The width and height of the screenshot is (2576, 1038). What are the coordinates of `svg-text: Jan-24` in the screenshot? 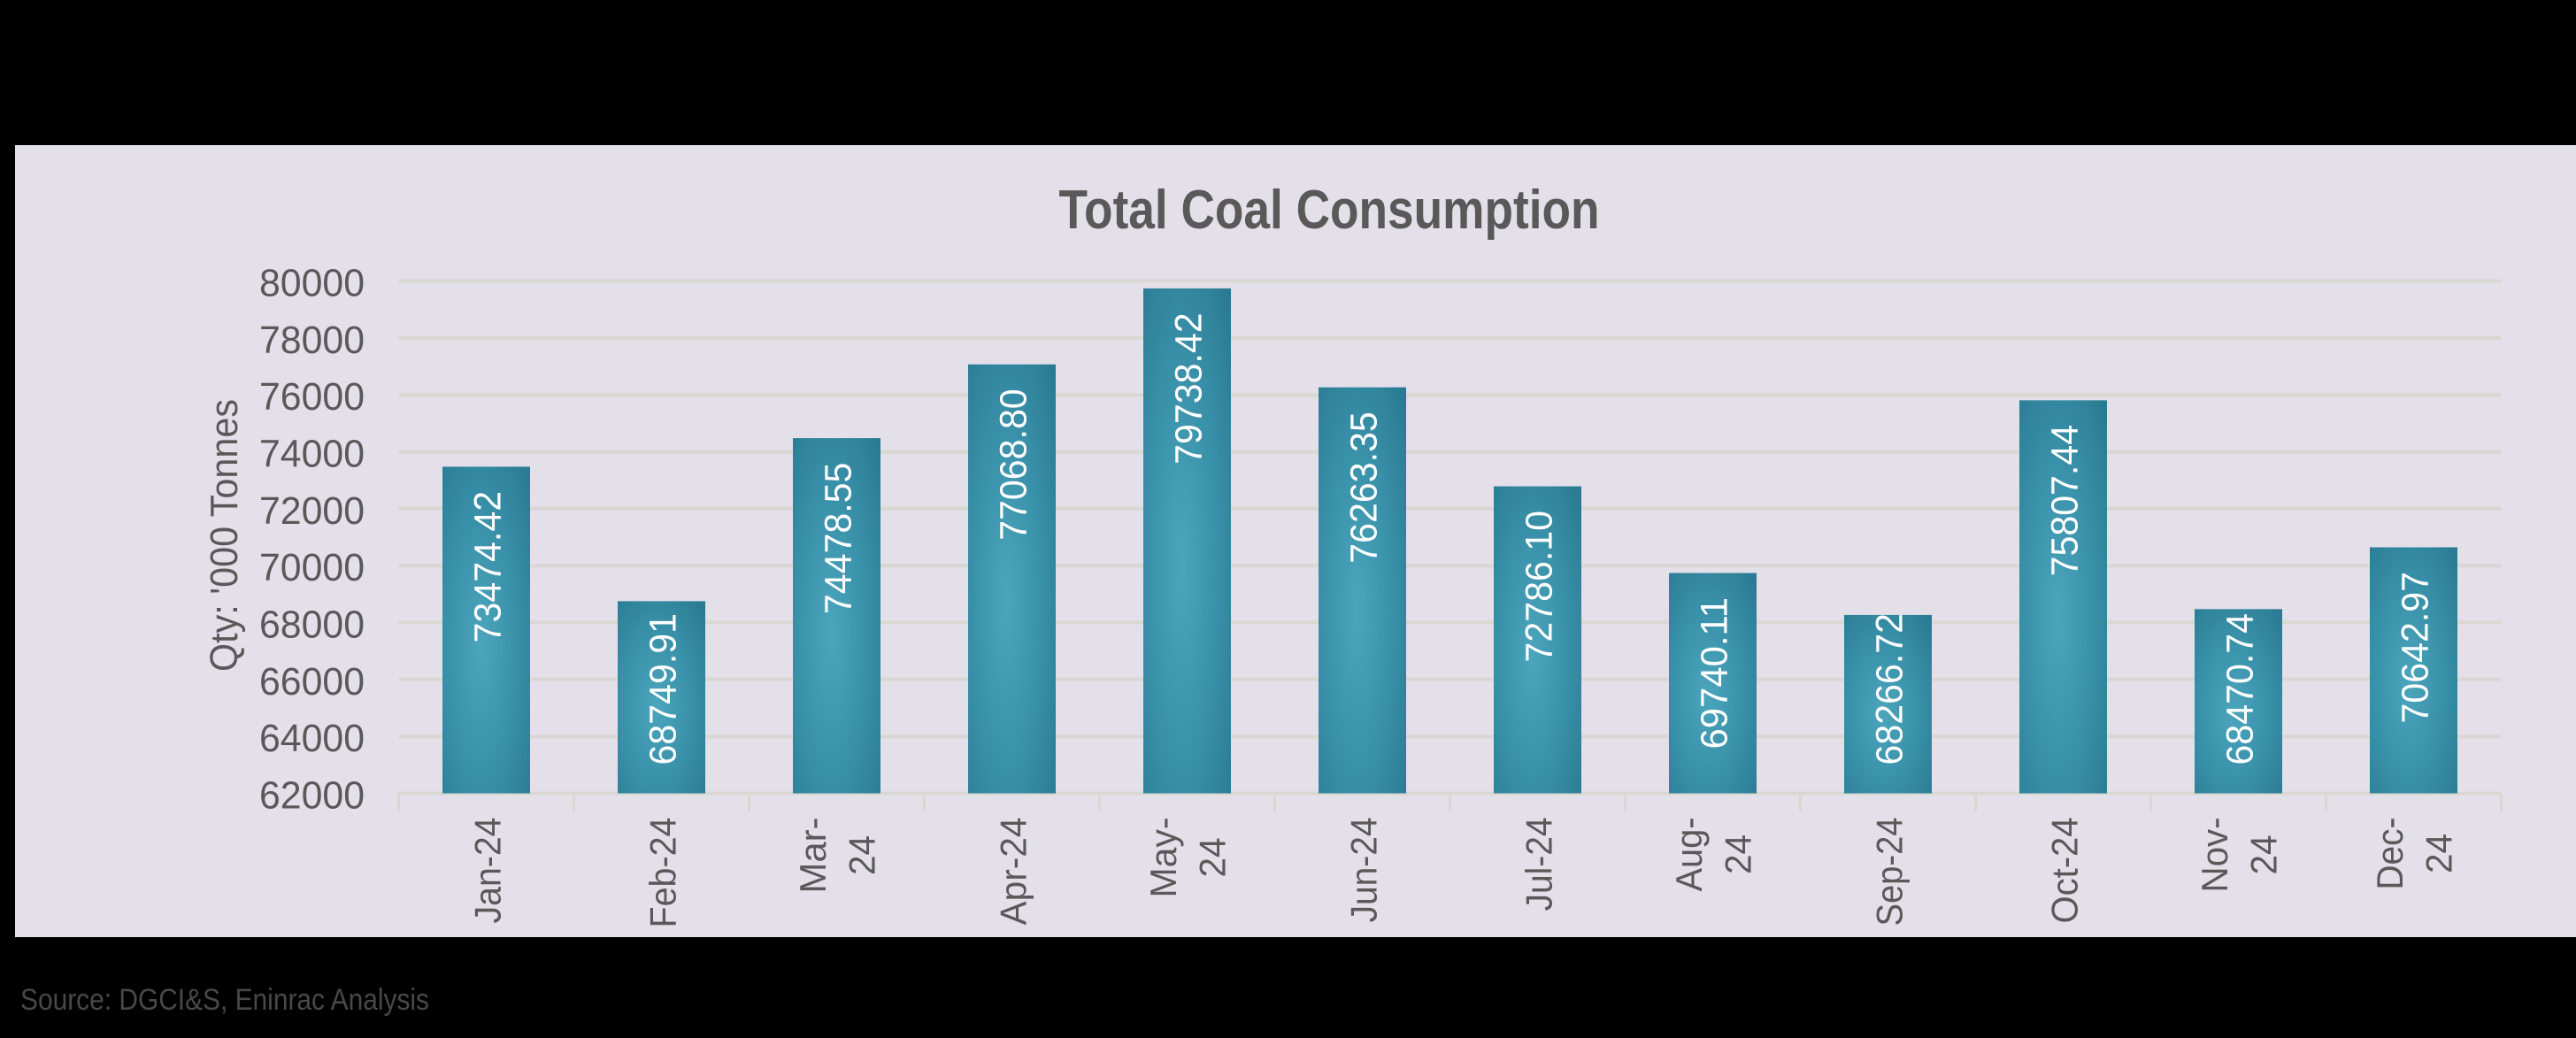 It's located at (487, 871).